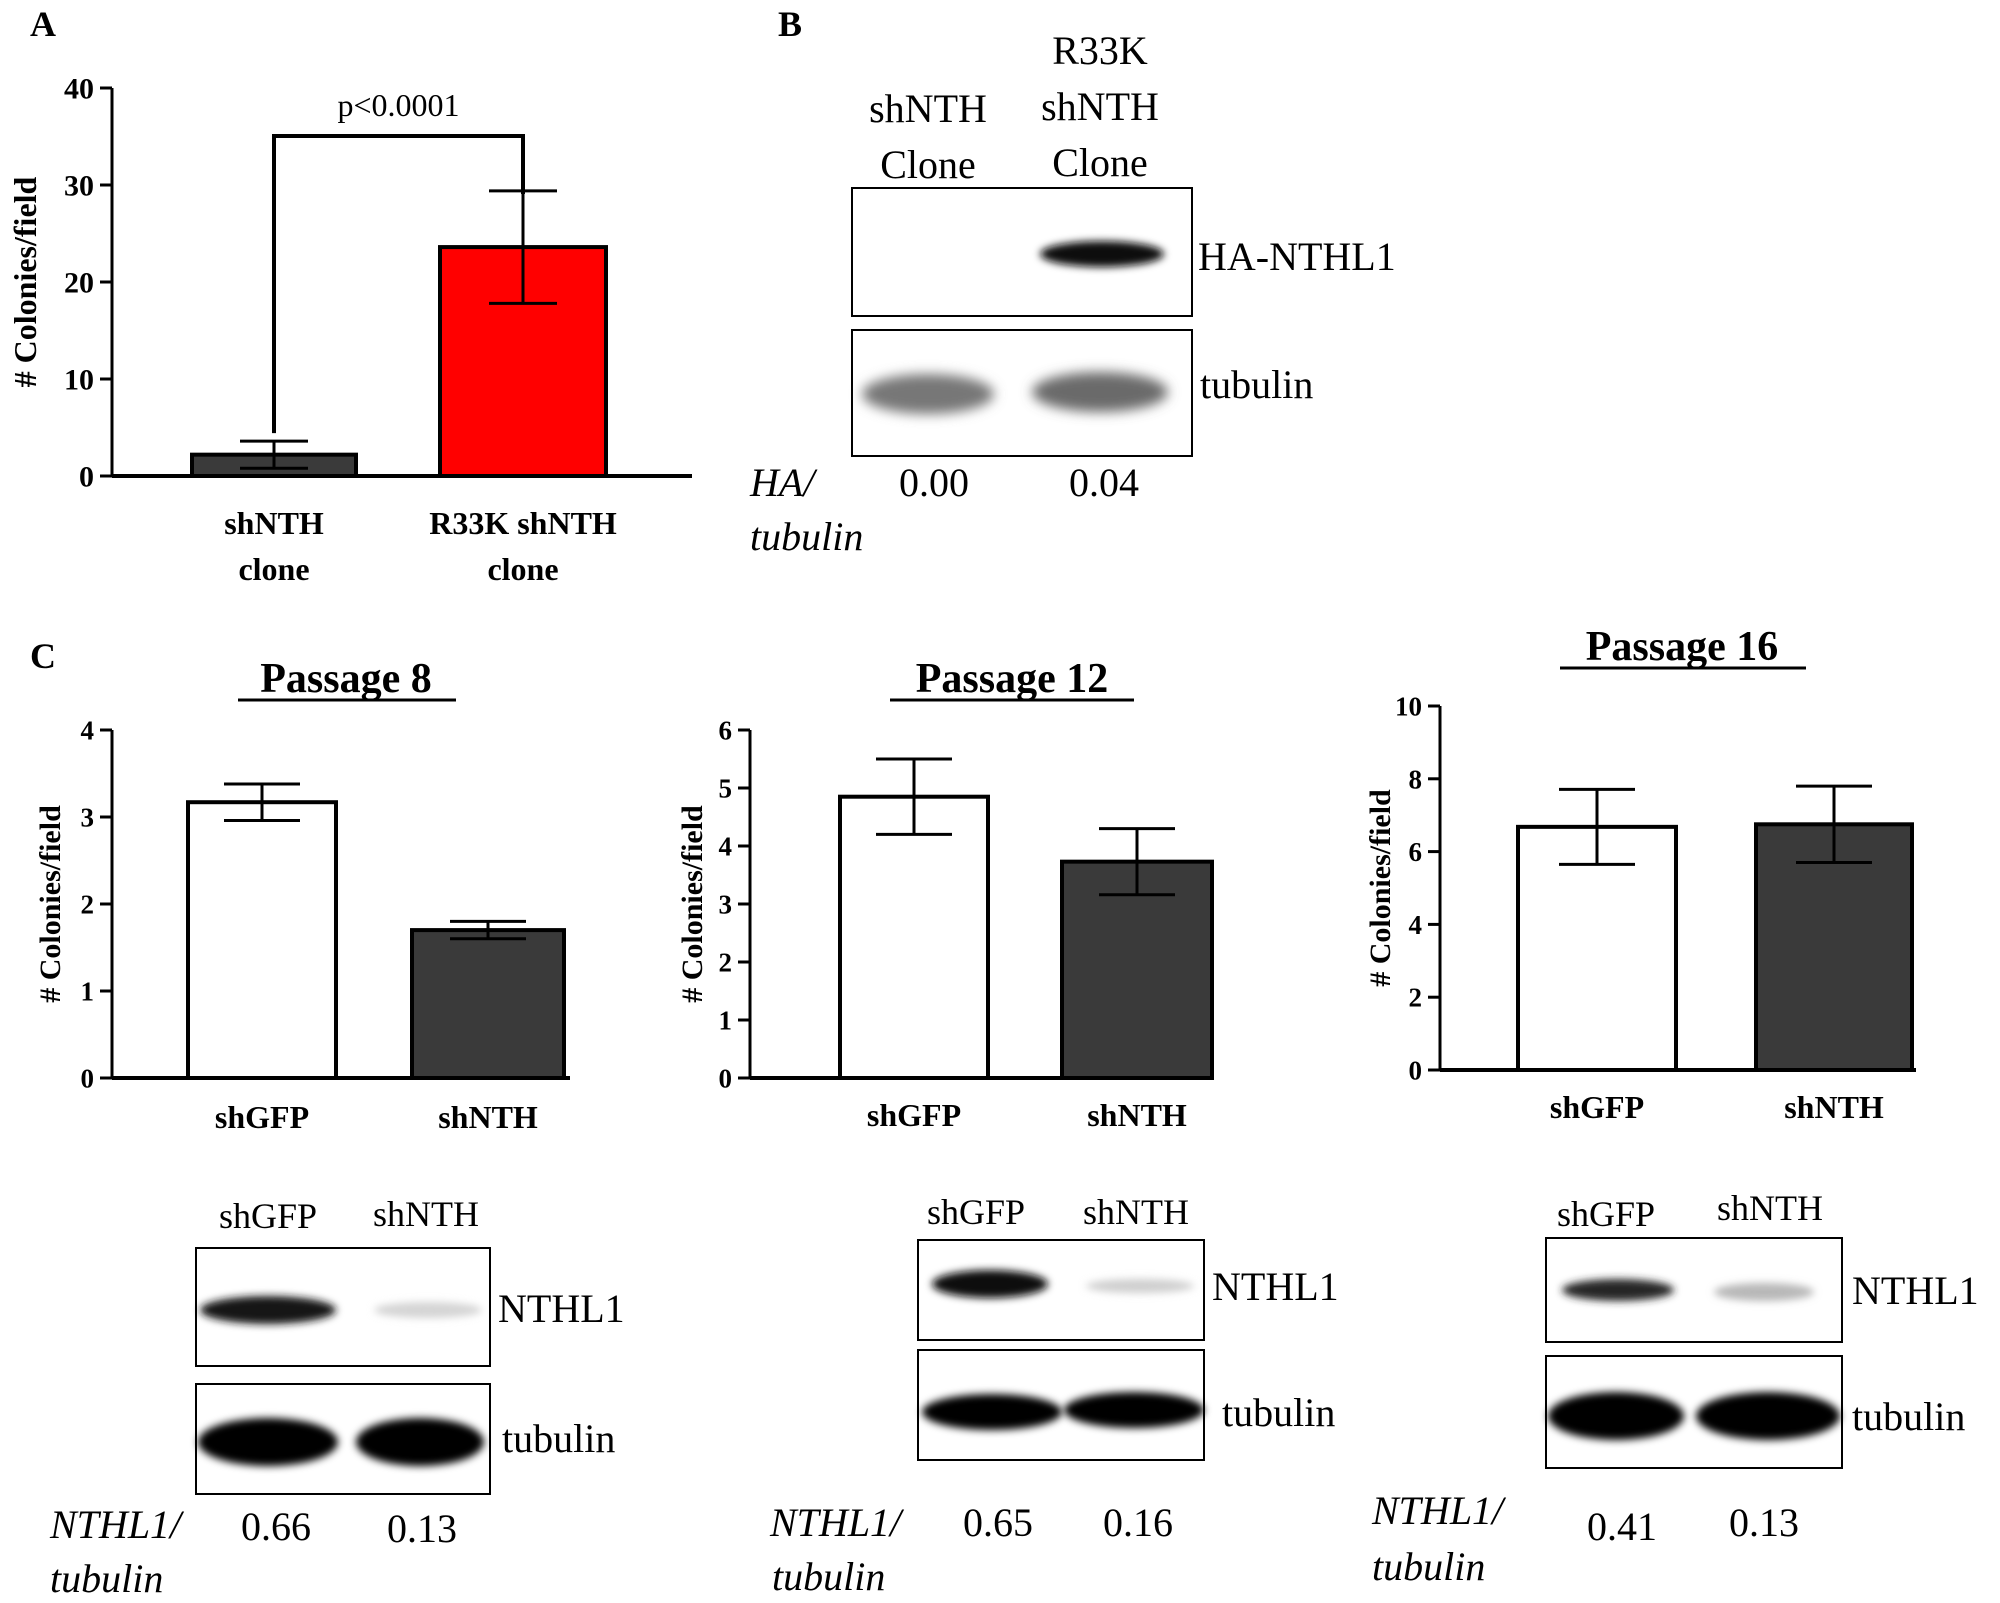 The height and width of the screenshot is (1603, 2000). Describe the element at coordinates (1102, 254) in the screenshot. I see `blot-b-ha-band` at that location.